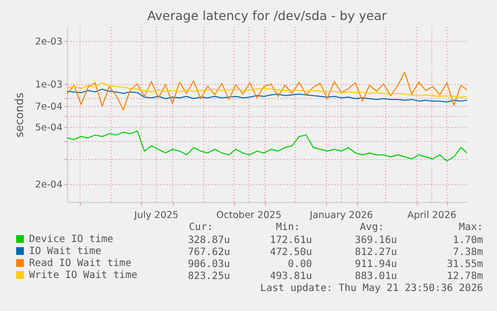 Image resolution: width=497 pixels, height=311 pixels. I want to click on x-tick-label: January 2026, so click(340, 215).